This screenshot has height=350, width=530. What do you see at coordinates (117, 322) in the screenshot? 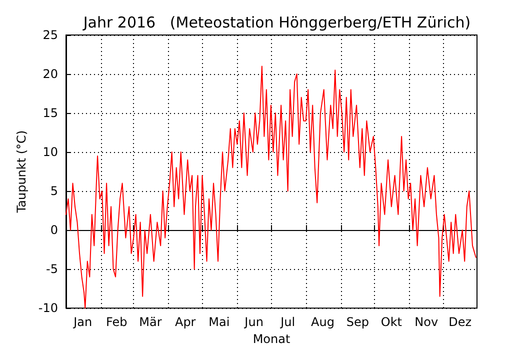
I see `x-tick-label: Feb` at bounding box center [117, 322].